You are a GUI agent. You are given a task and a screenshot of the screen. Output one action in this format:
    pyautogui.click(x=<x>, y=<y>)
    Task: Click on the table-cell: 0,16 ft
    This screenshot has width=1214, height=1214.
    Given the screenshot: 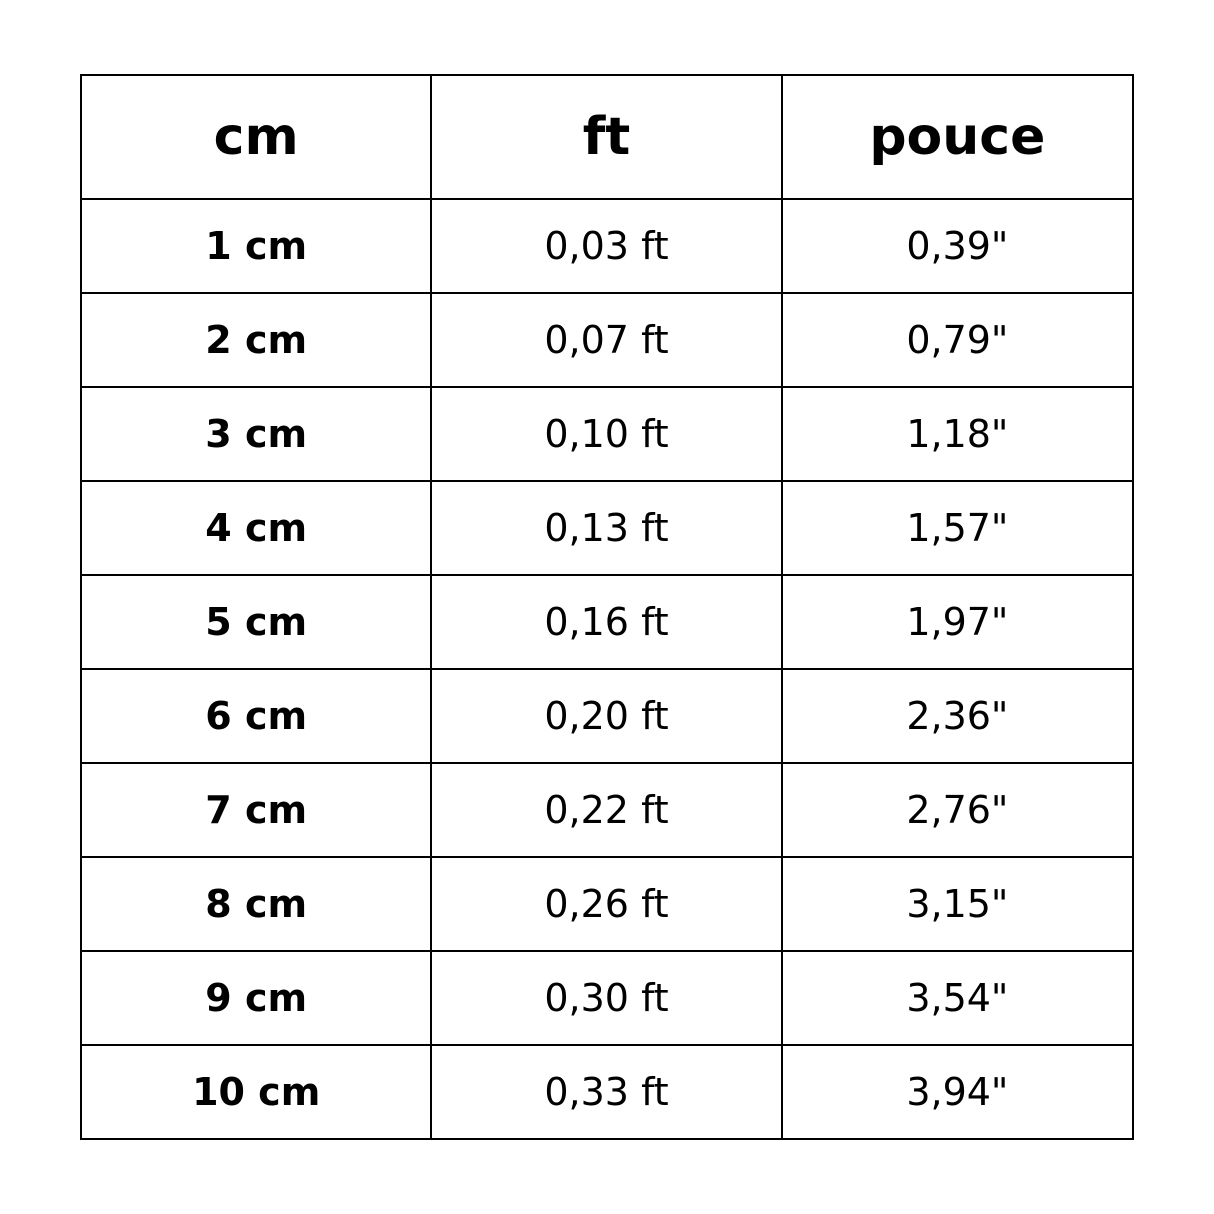 What is the action you would take?
    pyautogui.click(x=606, y=622)
    